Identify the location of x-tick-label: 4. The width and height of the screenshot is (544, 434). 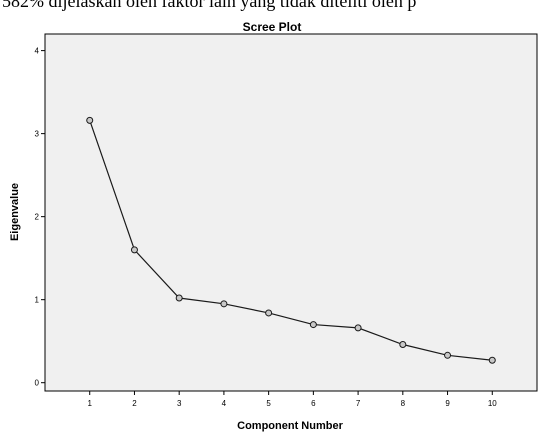
(224, 403).